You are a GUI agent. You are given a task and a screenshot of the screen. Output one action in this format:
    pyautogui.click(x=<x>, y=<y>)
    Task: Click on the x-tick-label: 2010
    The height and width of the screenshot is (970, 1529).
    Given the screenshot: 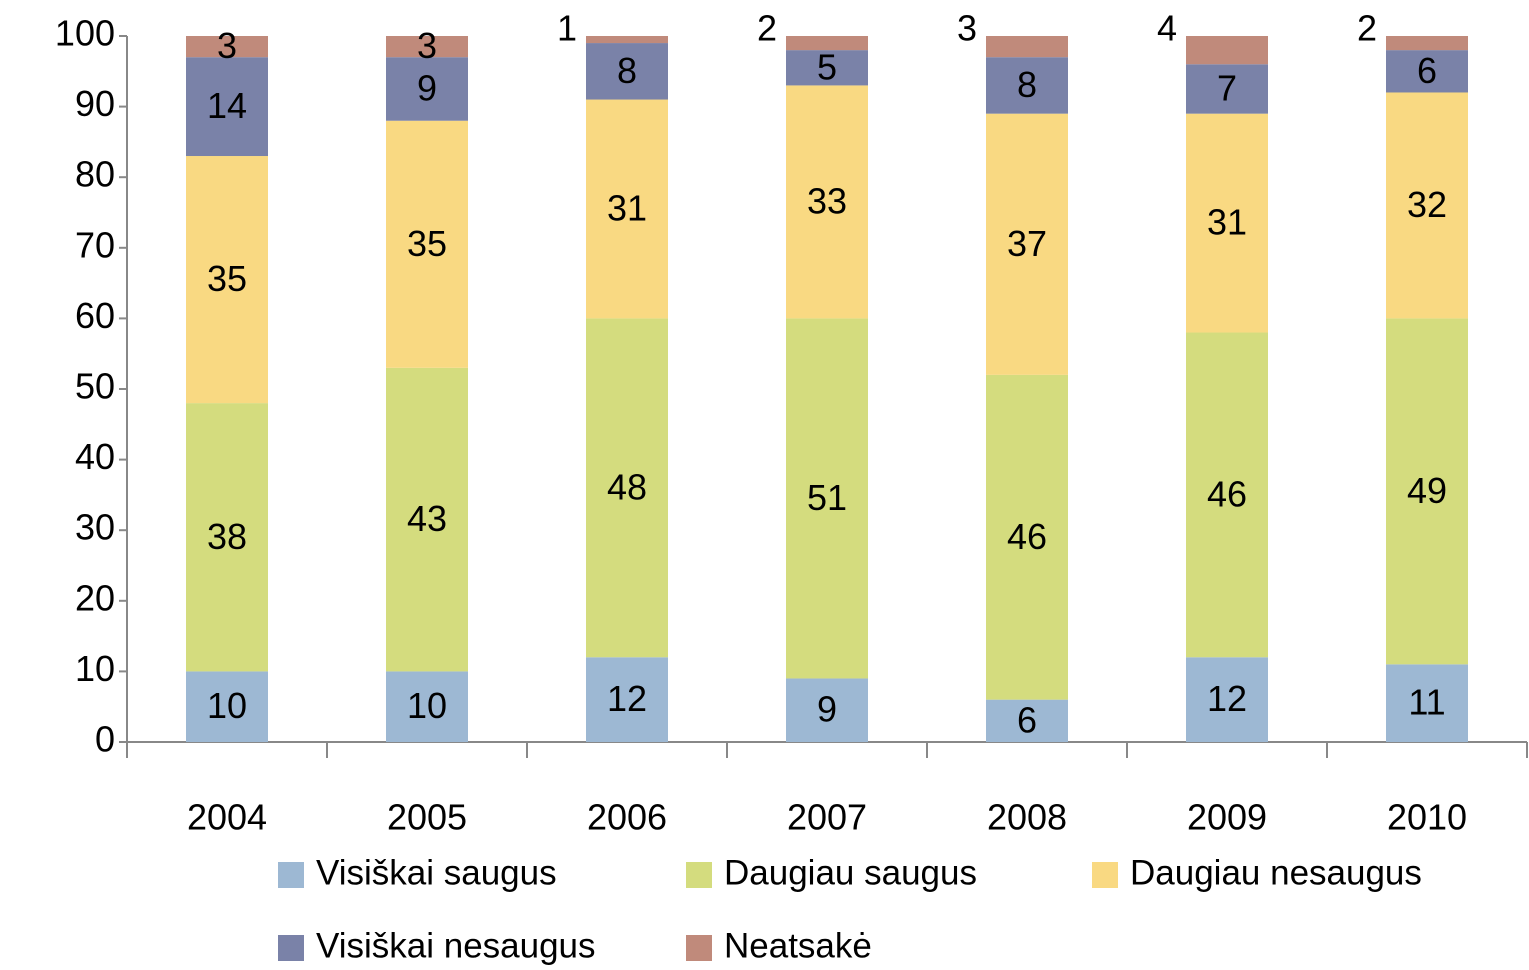 What is the action you would take?
    pyautogui.click(x=1427, y=817)
    